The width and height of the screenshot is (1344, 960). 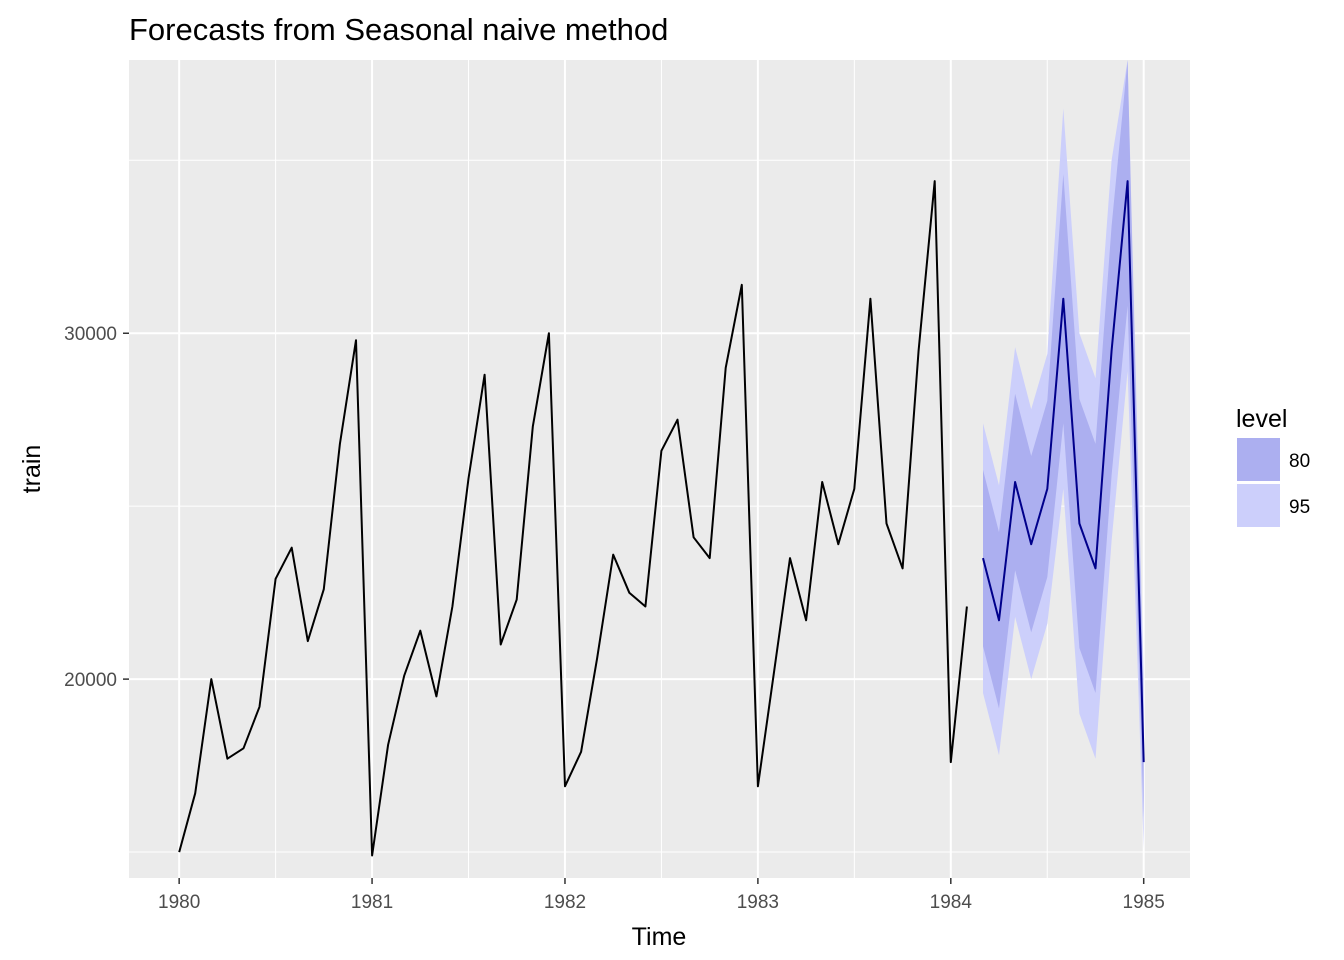 What do you see at coordinates (951, 902) in the screenshot?
I see `x-tick-label: 1984` at bounding box center [951, 902].